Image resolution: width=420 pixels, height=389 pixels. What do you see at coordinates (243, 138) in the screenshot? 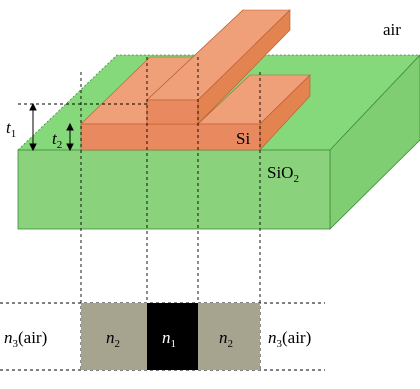
I see `si-label: Si` at bounding box center [243, 138].